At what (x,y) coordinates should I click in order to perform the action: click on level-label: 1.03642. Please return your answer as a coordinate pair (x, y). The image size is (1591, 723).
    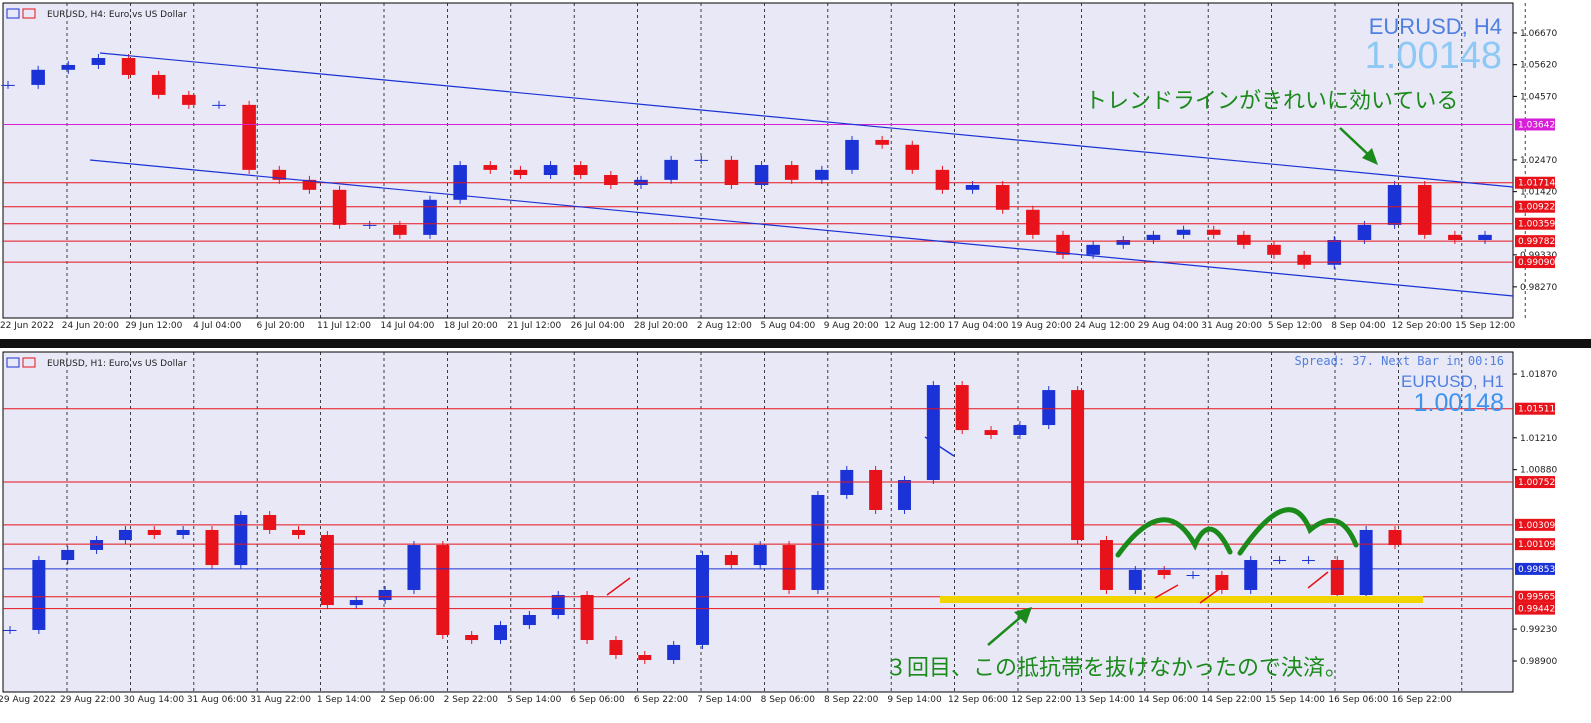
    Looking at the image, I should click on (1536, 125).